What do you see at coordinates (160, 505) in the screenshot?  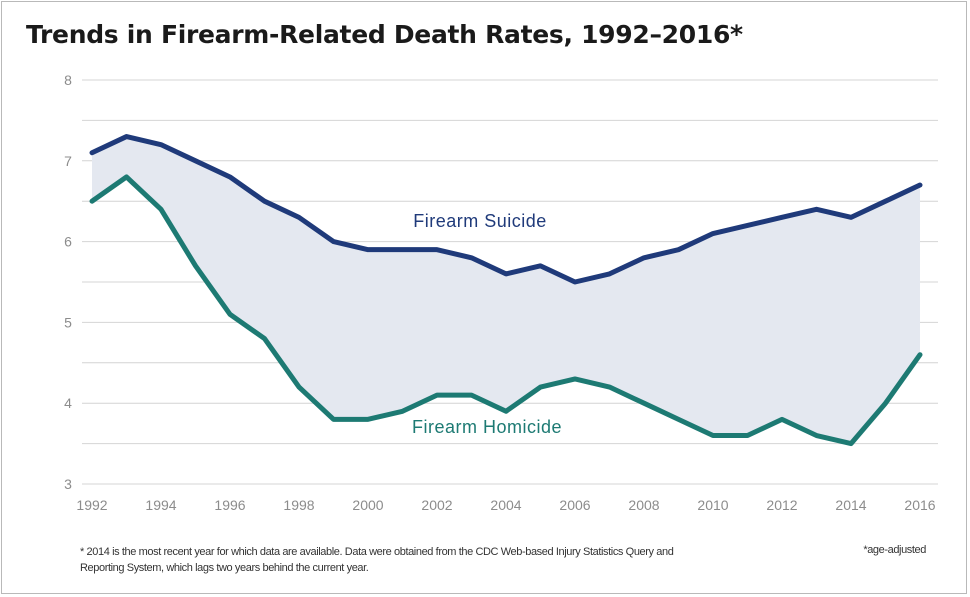 I see `x-tick-label: 1994` at bounding box center [160, 505].